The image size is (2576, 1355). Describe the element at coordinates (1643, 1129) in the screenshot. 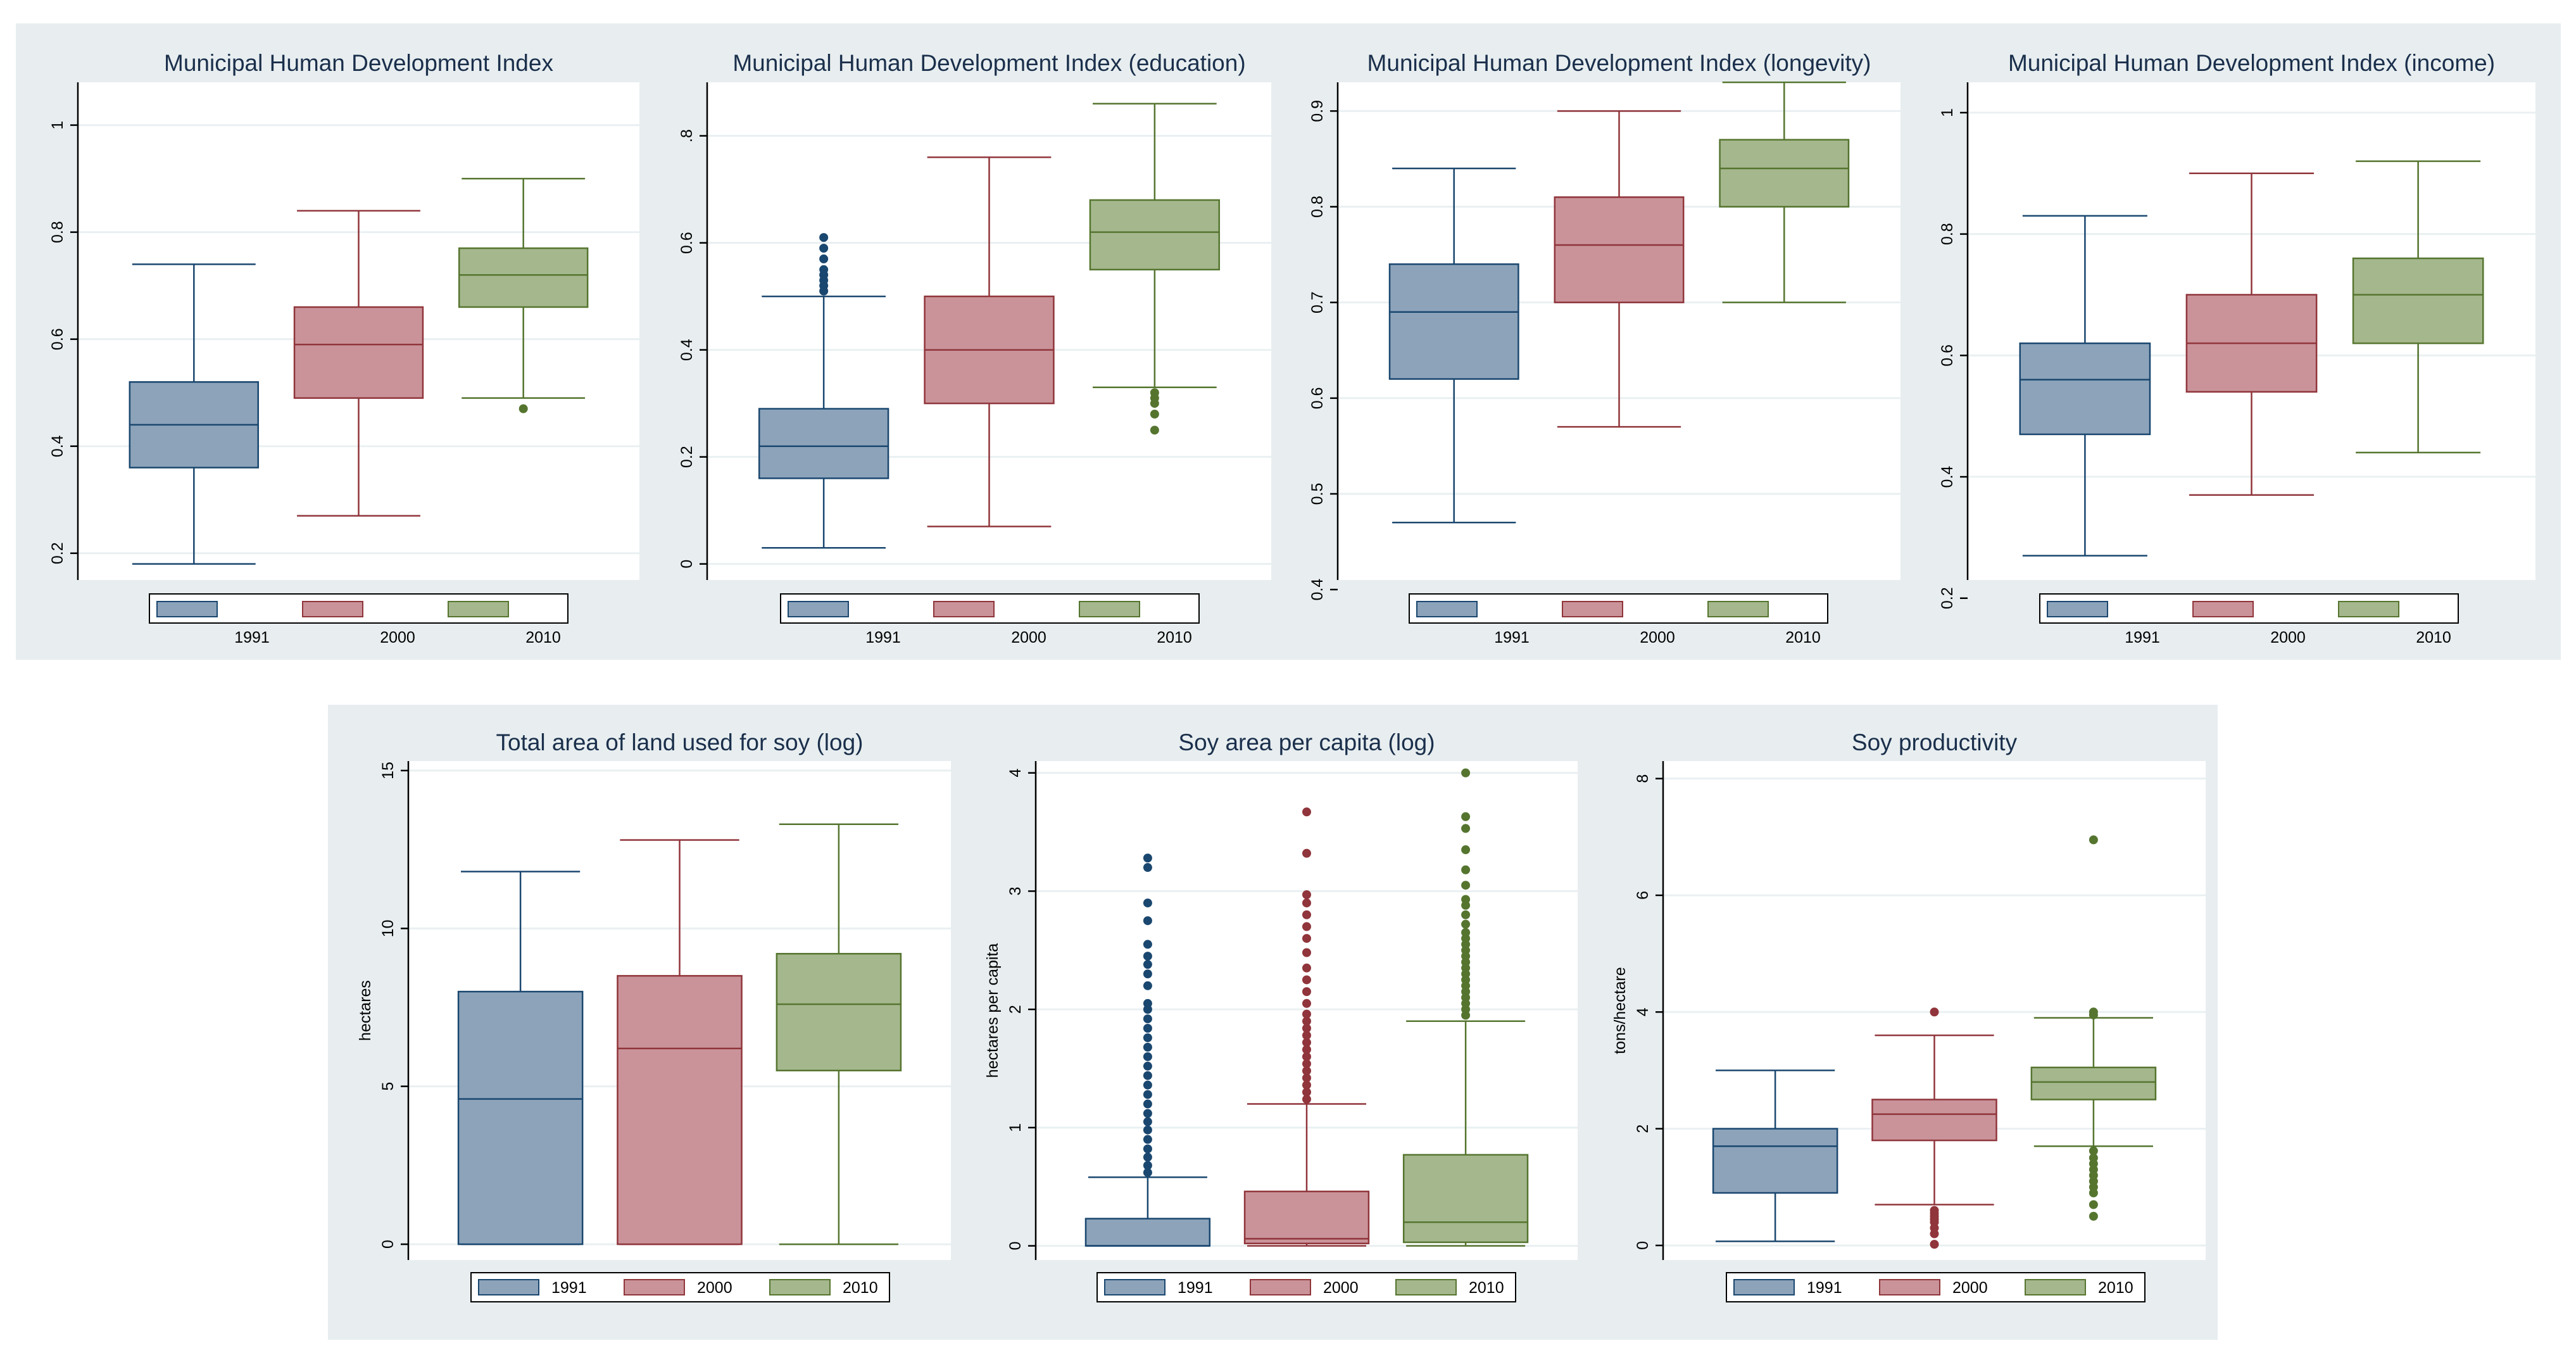

I see `y-tick-label: 2` at that location.